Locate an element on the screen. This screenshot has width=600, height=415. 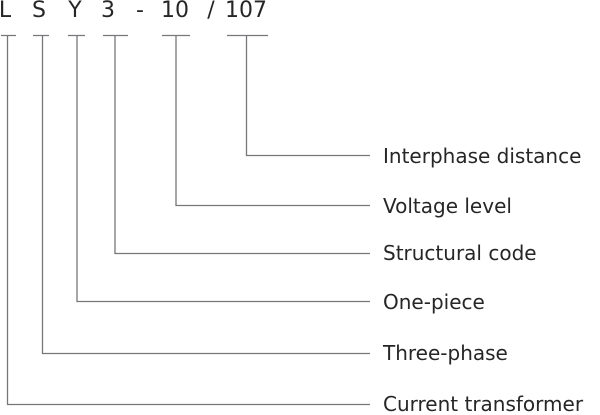
connector-line-voltage-level is located at coordinates (266, 120).